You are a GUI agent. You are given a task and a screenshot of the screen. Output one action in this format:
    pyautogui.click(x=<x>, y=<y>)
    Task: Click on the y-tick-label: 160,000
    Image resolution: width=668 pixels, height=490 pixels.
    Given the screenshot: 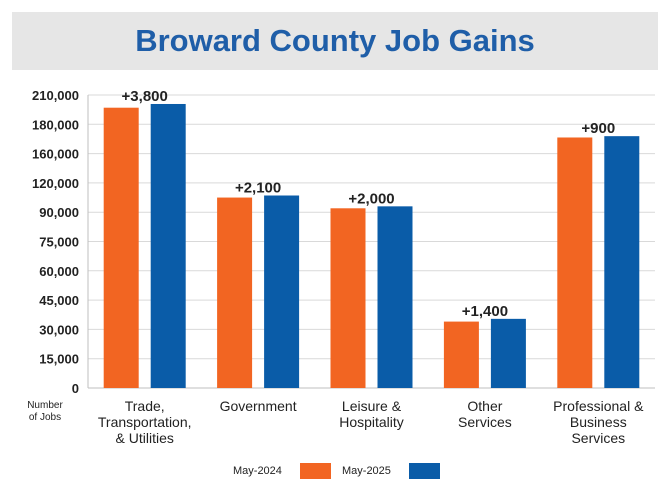 What is the action you would take?
    pyautogui.click(x=55, y=154)
    